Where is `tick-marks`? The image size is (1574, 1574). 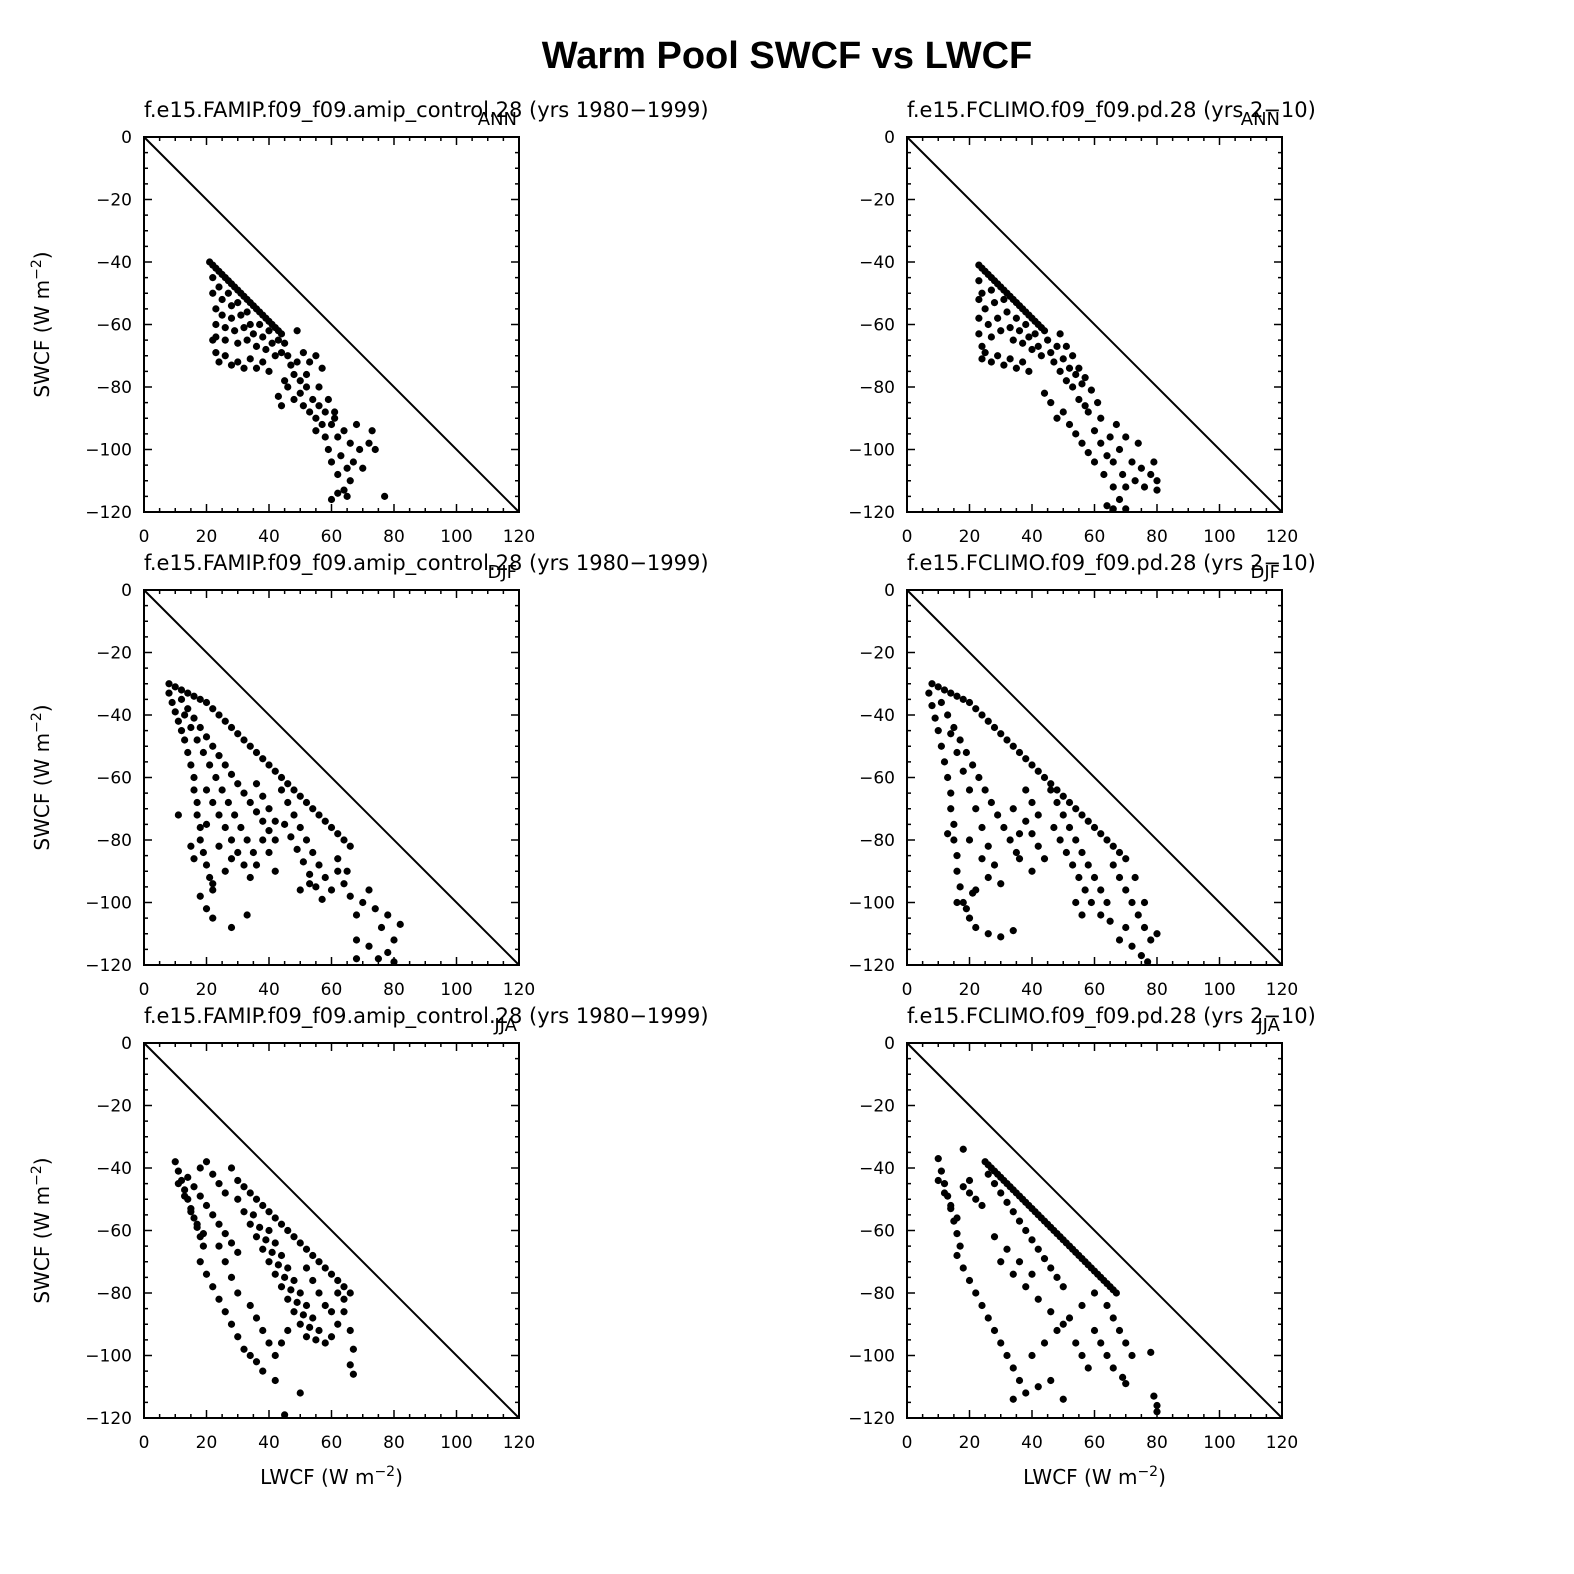 tick-marks is located at coordinates (331, 324).